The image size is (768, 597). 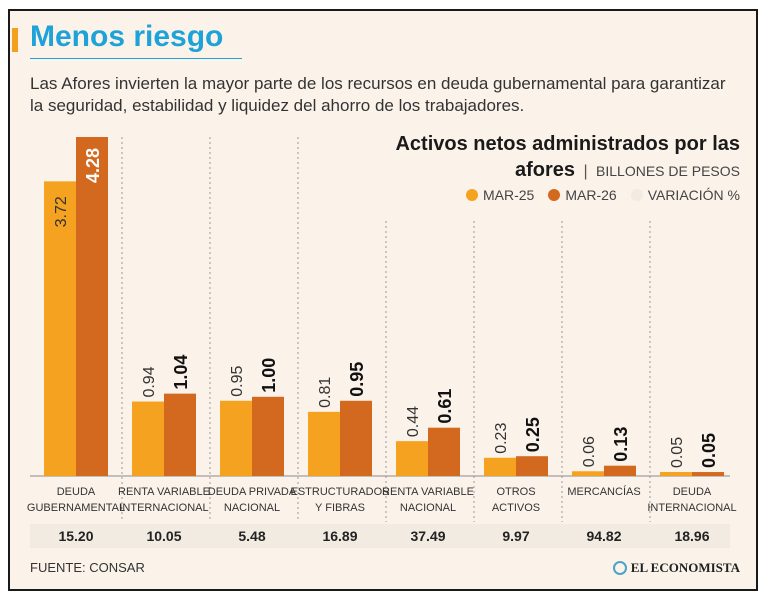 I want to click on chart-title-afores: afores, so click(x=544, y=170).